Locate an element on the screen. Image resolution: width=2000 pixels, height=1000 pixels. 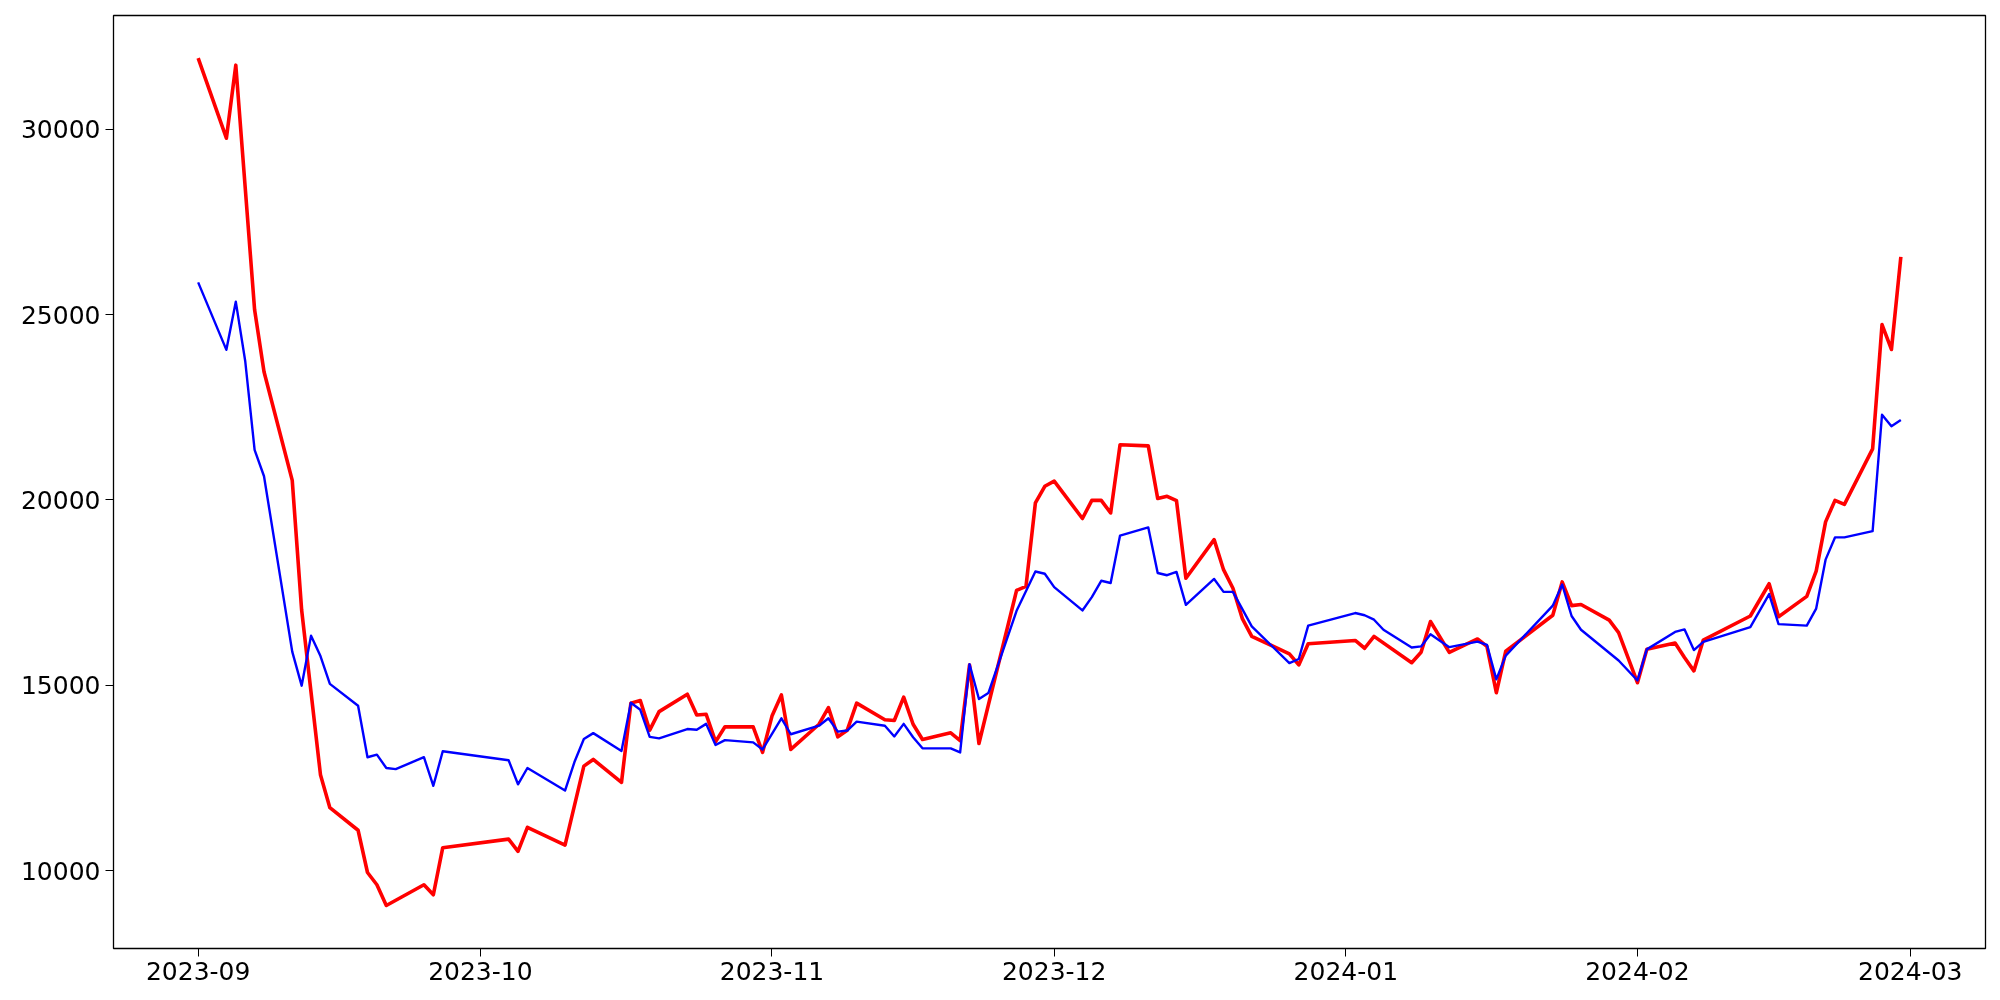
y-tick-label: 15000 is located at coordinates (60, 686).